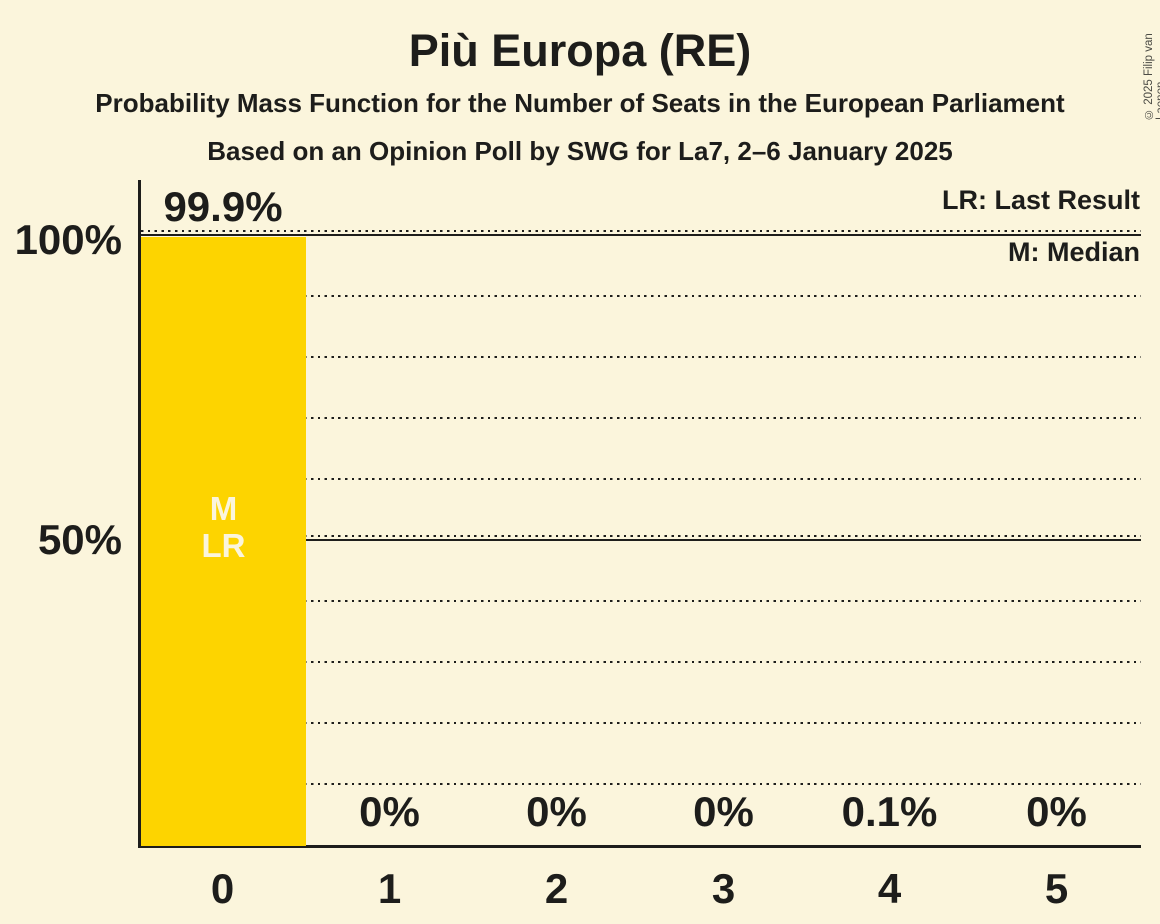  What do you see at coordinates (641, 540) in the screenshot?
I see `gridline-50-solid` at bounding box center [641, 540].